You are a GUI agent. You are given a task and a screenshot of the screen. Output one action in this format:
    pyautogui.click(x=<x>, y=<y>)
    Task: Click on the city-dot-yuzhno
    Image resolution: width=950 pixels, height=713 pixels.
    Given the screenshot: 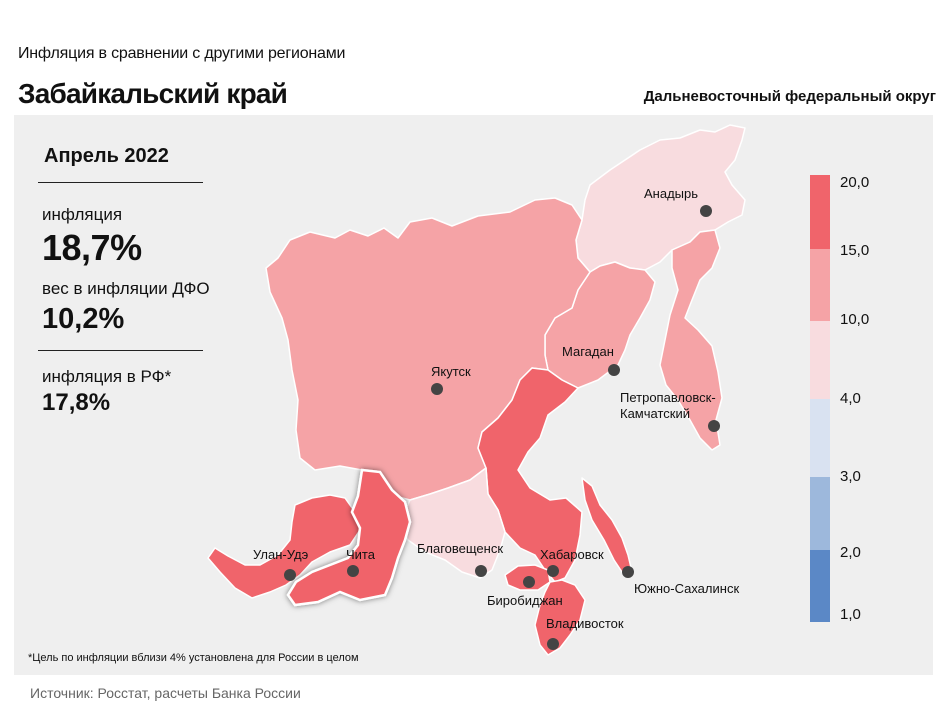 What is the action you would take?
    pyautogui.click(x=628, y=572)
    